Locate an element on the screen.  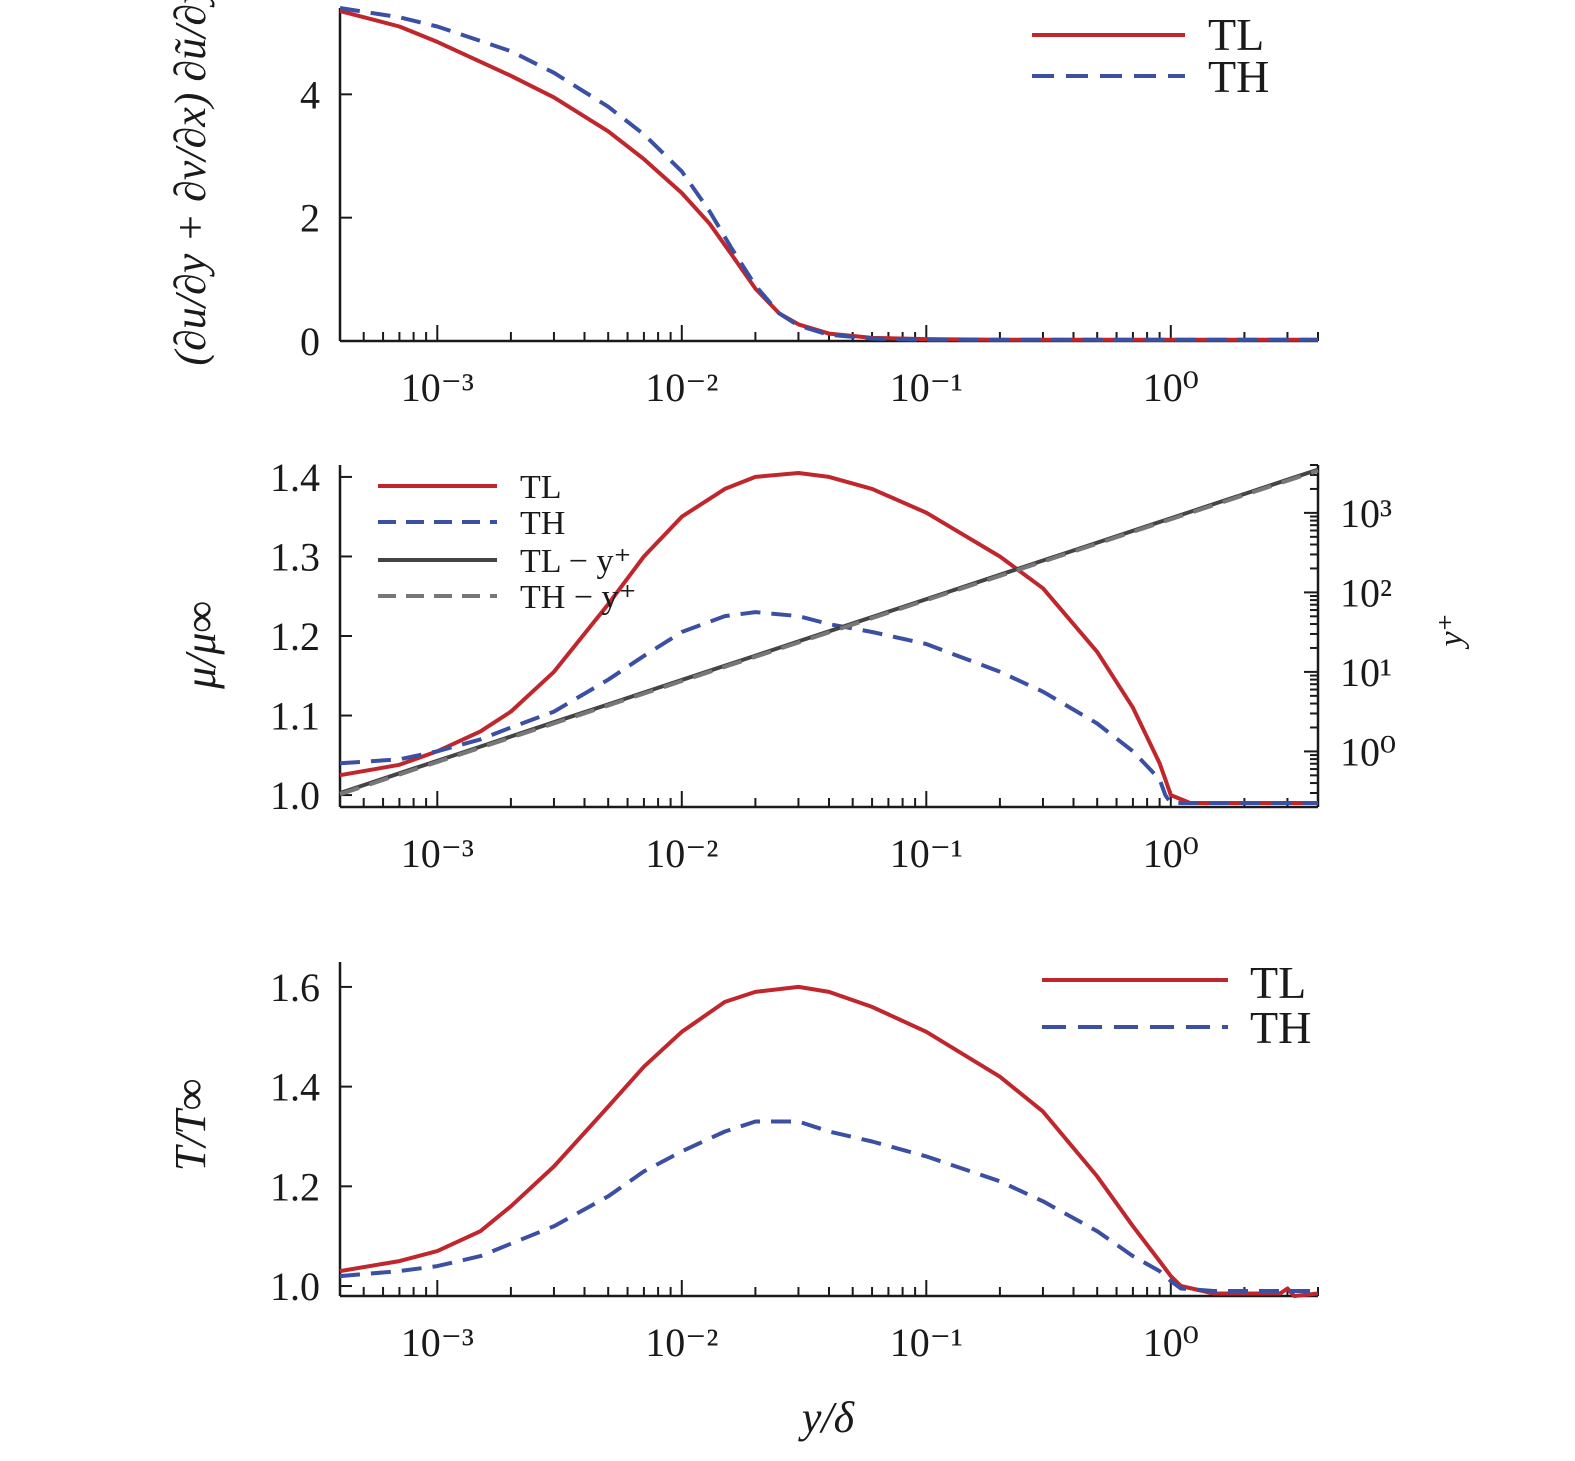
panel-1-y-tick-label: 1.2 is located at coordinates (295, 636).